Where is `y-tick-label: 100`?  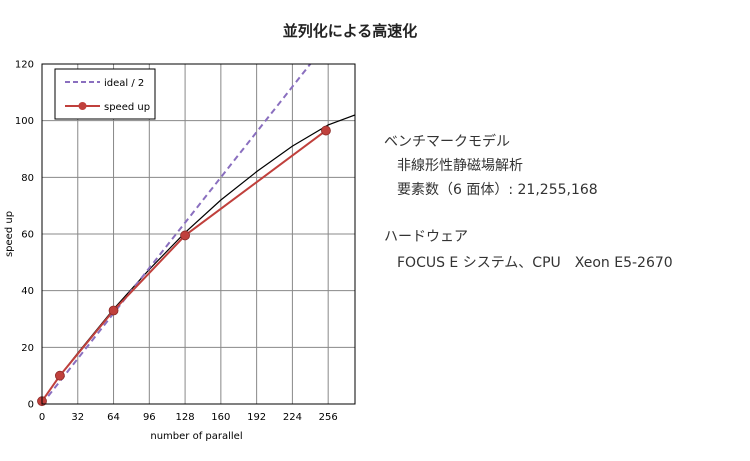 y-tick-label: 100 is located at coordinates (24, 121).